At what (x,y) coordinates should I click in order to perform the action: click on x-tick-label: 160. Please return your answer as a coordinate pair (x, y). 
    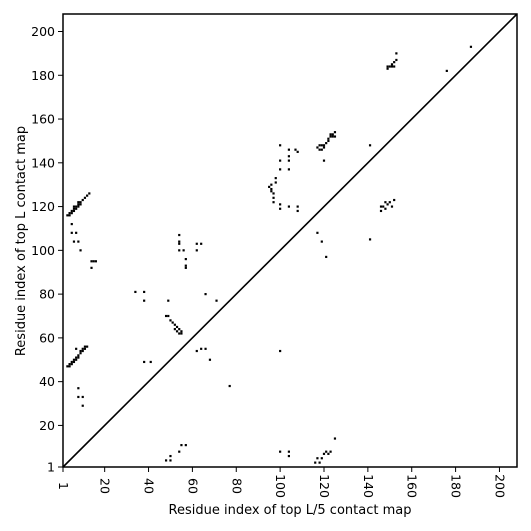
    Looking at the image, I should click on (412, 486).